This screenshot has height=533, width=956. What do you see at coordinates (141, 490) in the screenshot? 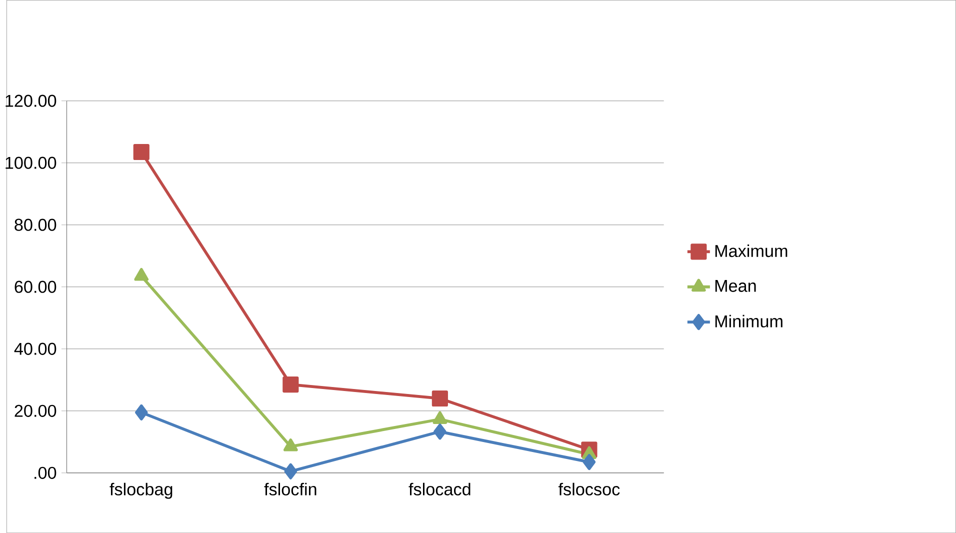
I see `x-tick-label: fslocbag` at bounding box center [141, 490].